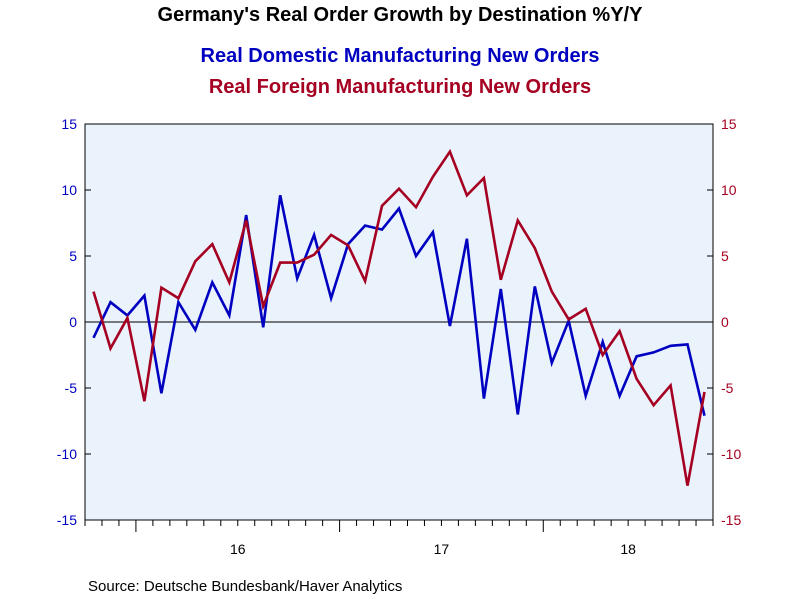  I want to click on x-year-label: 17, so click(442, 549).